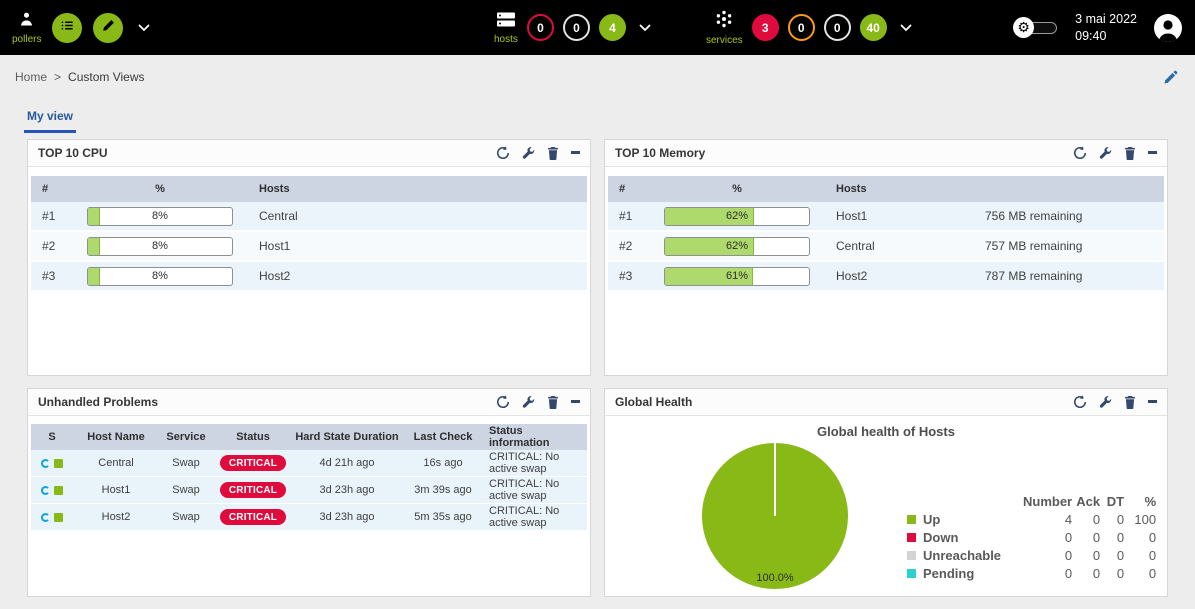 The width and height of the screenshot is (1195, 609). What do you see at coordinates (116, 463) in the screenshot?
I see `host-name-link: Central` at bounding box center [116, 463].